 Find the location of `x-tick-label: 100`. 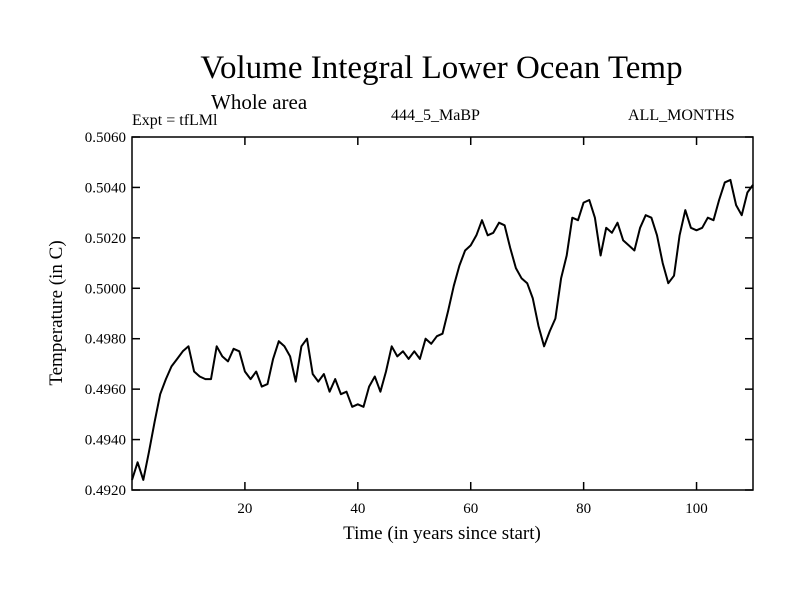

x-tick-label: 100 is located at coordinates (696, 509).